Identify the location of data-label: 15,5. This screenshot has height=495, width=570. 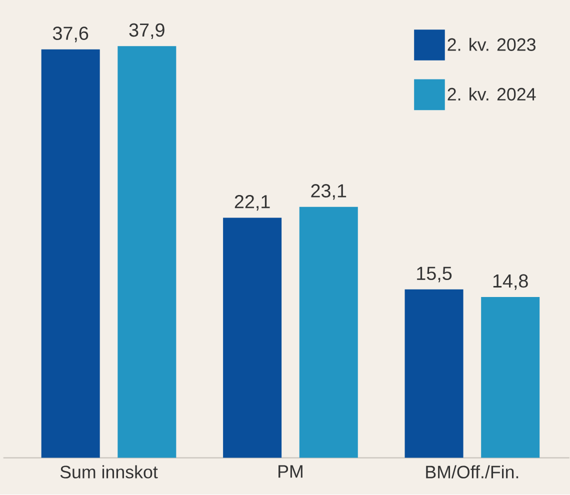
(434, 275).